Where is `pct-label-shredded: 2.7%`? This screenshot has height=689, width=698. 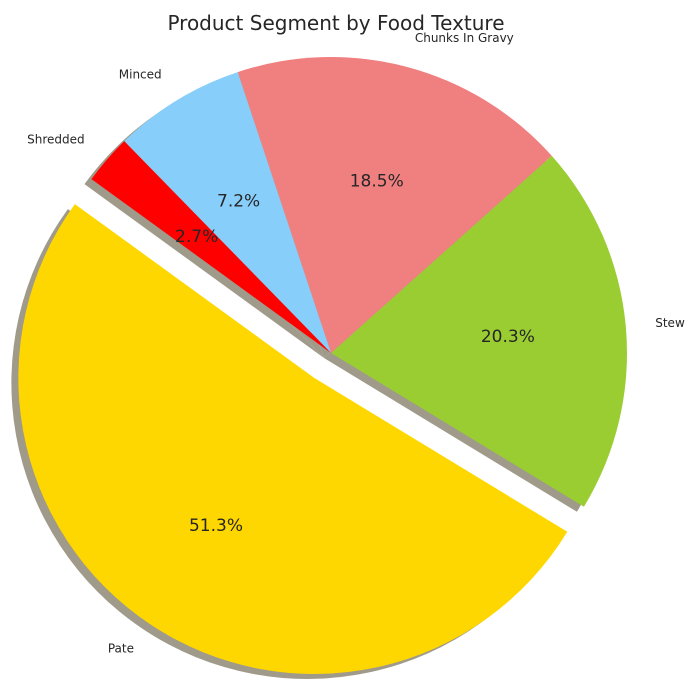
pct-label-shredded: 2.7% is located at coordinates (196, 237).